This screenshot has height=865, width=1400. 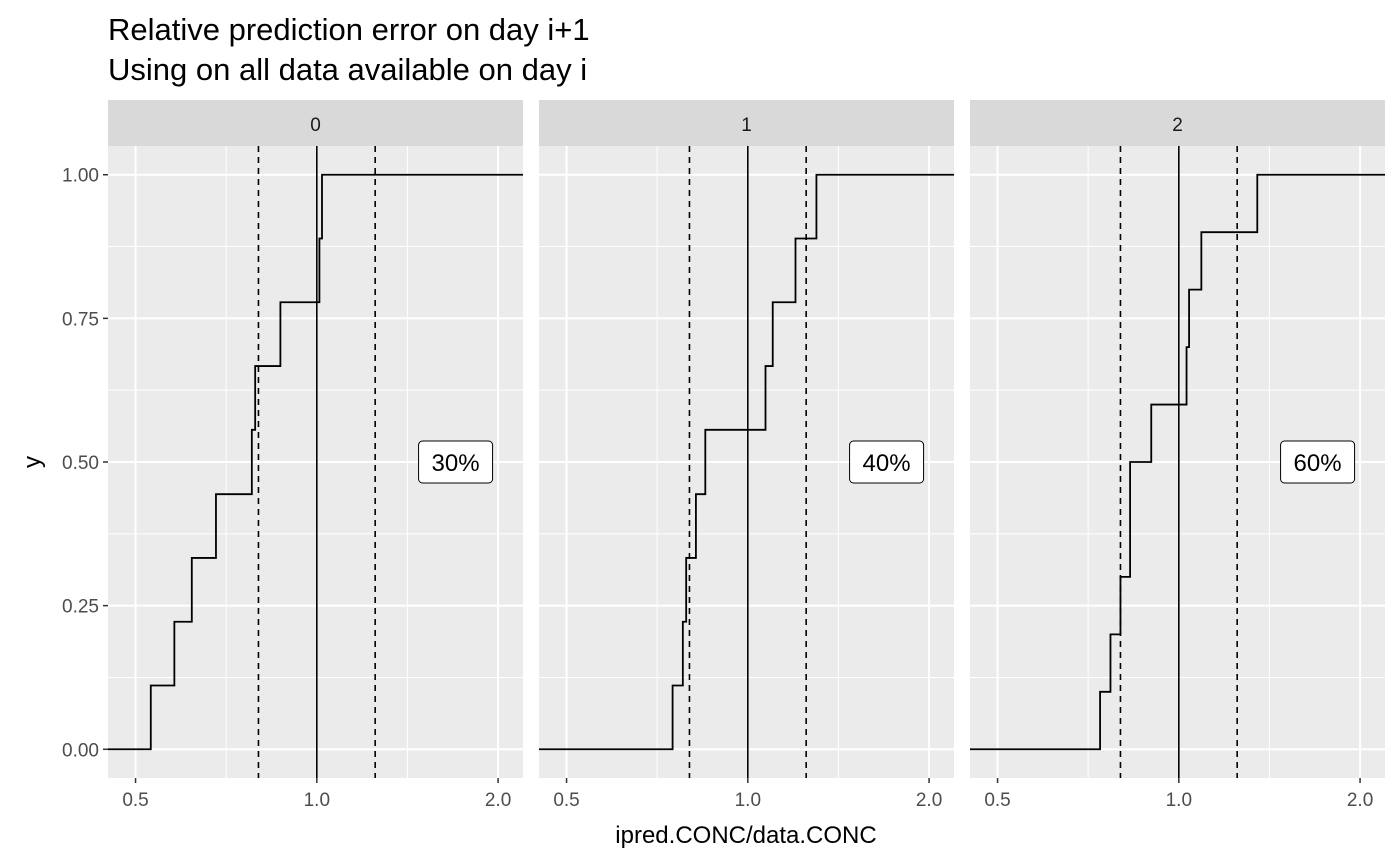 I want to click on y-tick-label: 0.00, so click(x=80, y=750).